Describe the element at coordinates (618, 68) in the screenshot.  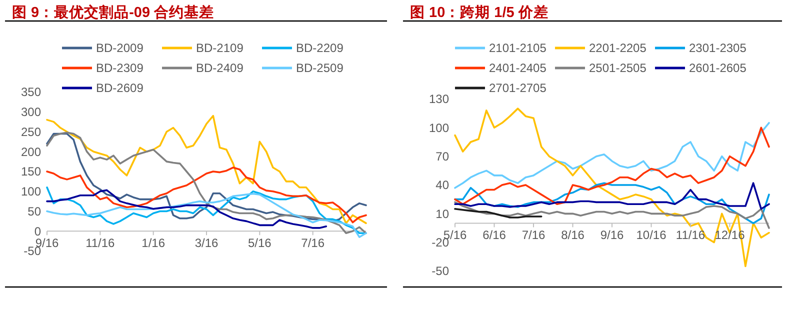
I see `legend-label: 2501-2505` at that location.